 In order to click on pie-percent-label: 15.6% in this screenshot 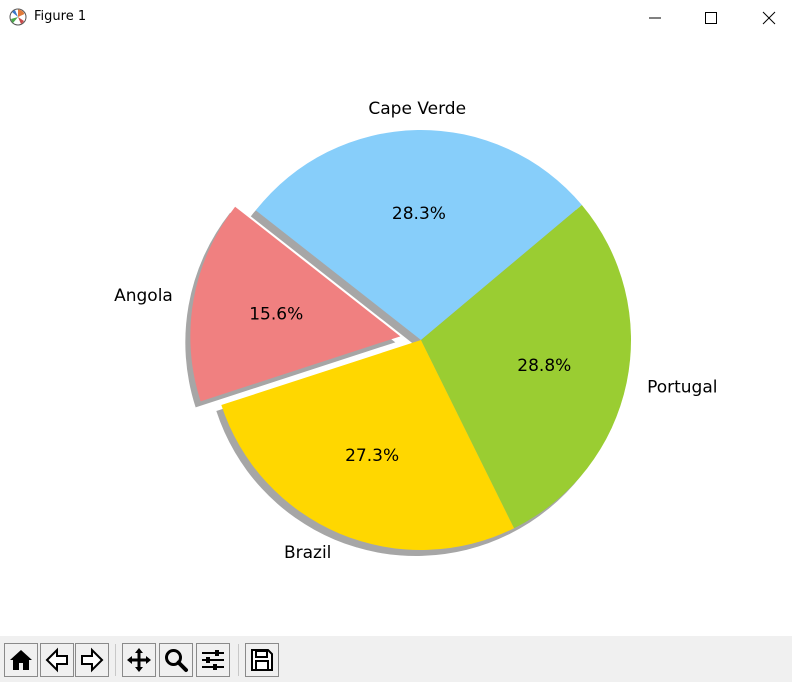, I will do `click(276, 314)`.